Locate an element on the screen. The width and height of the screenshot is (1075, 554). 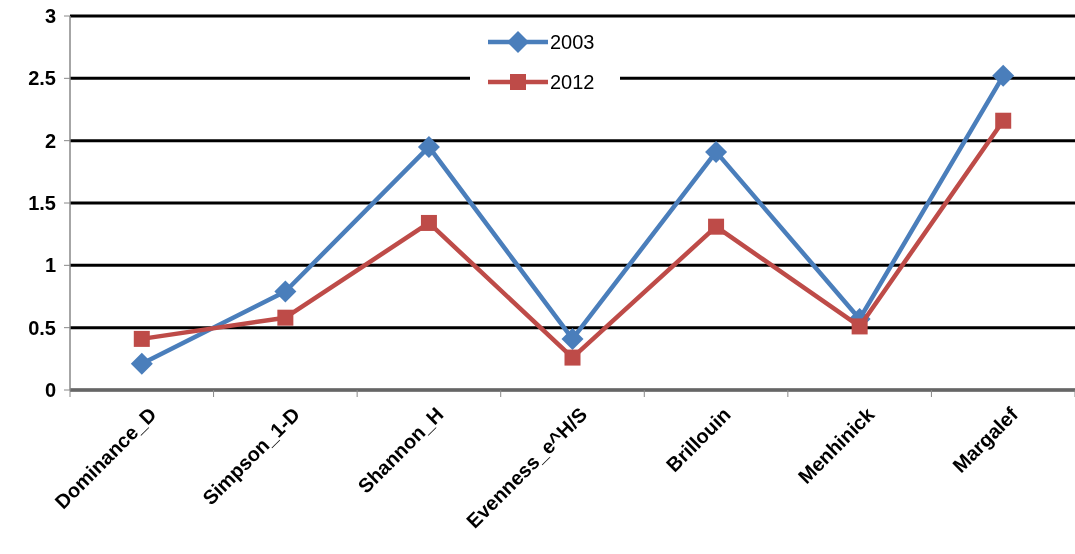
legend-label: 2003 is located at coordinates (572, 42).